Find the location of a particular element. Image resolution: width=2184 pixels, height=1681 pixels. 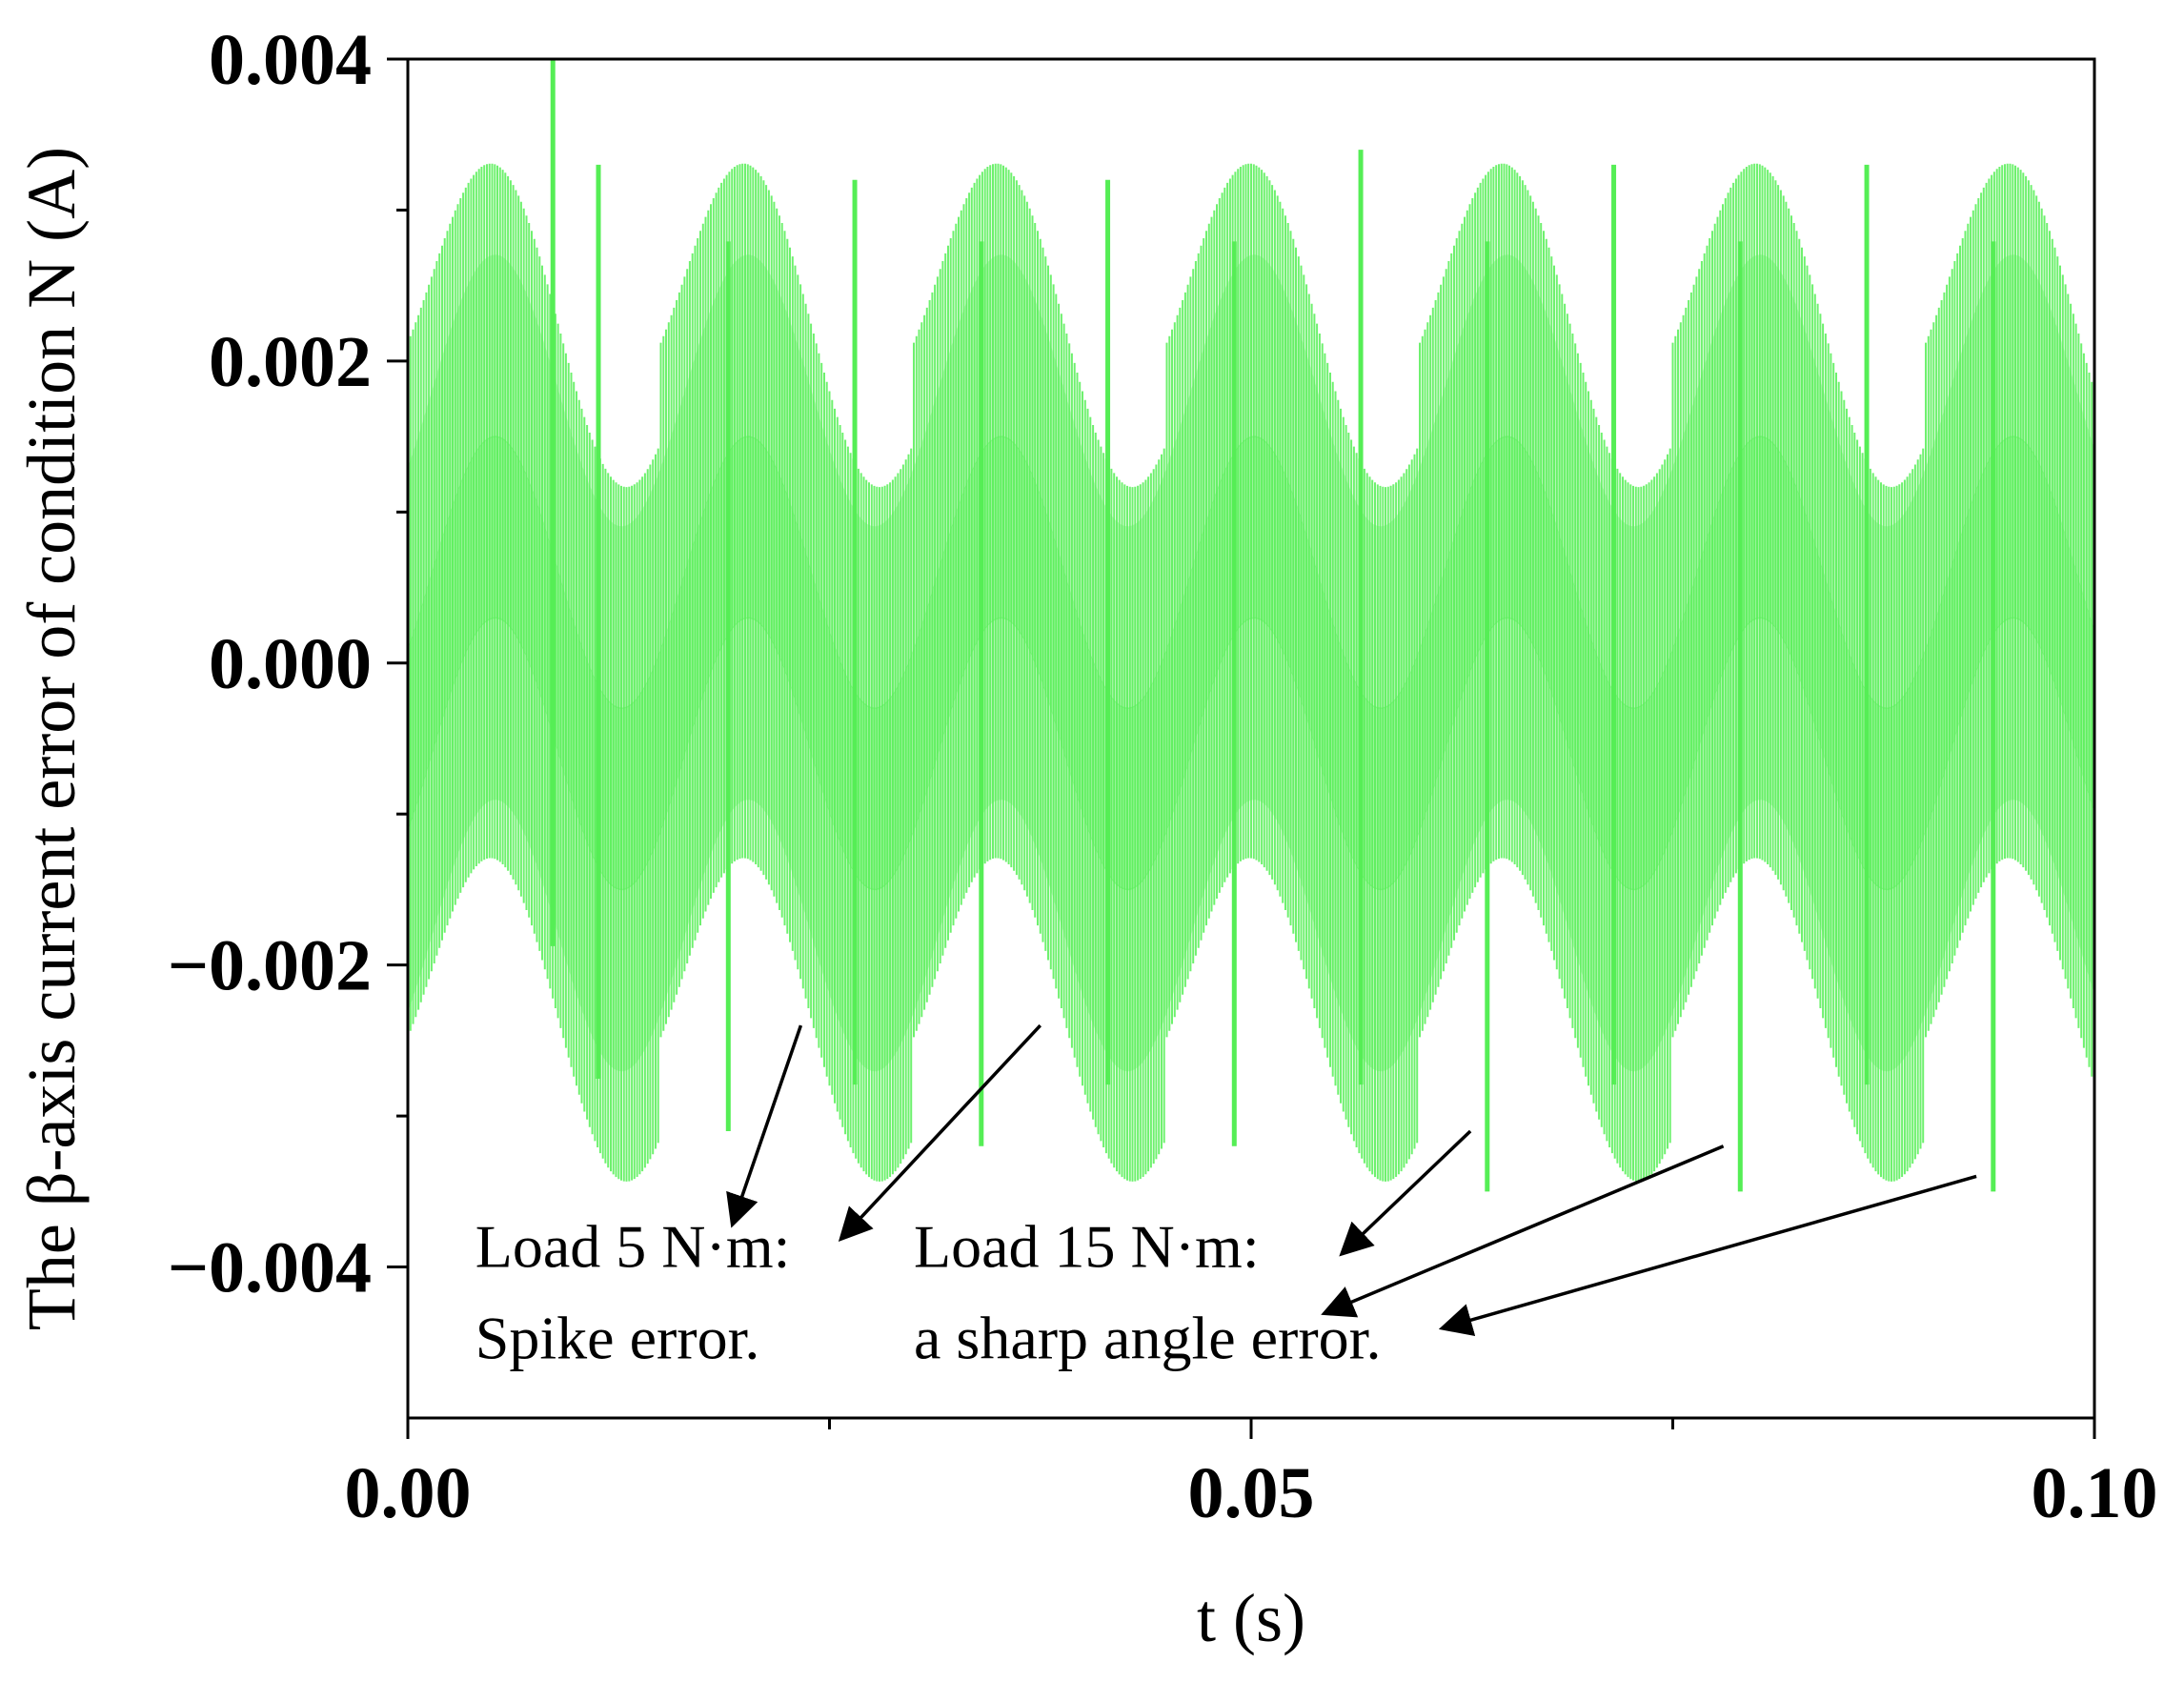

annotation-text: Spike error. is located at coordinates (617, 1338).